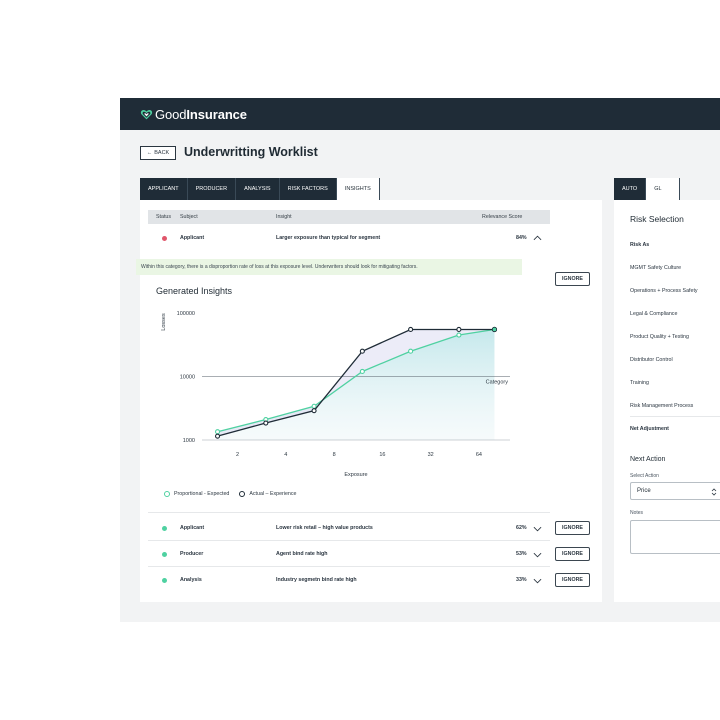 The width and height of the screenshot is (720, 720). Describe the element at coordinates (663, 189) in the screenshot. I see `tab-gl: GL` at that location.